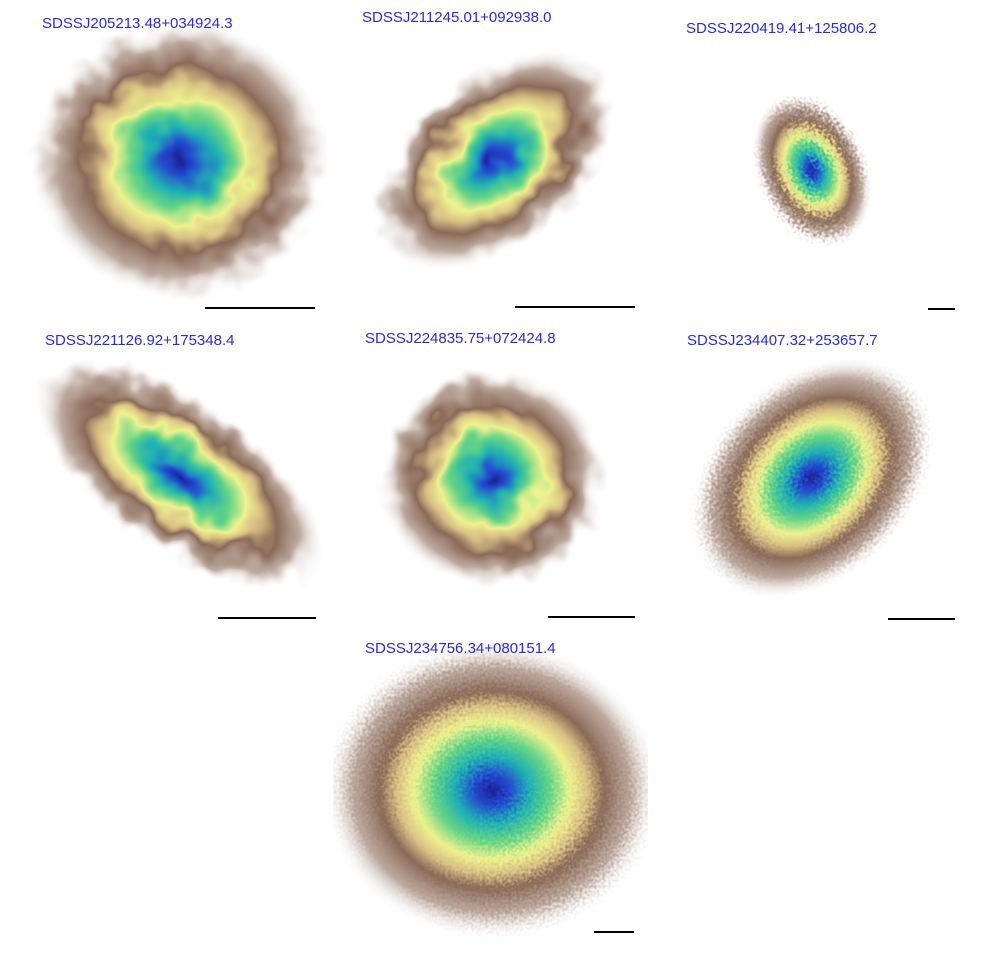 This screenshot has width=981, height=959. Describe the element at coordinates (137, 23) in the screenshot. I see `panel-label: SDSSJ205213.48+034924.3` at that location.